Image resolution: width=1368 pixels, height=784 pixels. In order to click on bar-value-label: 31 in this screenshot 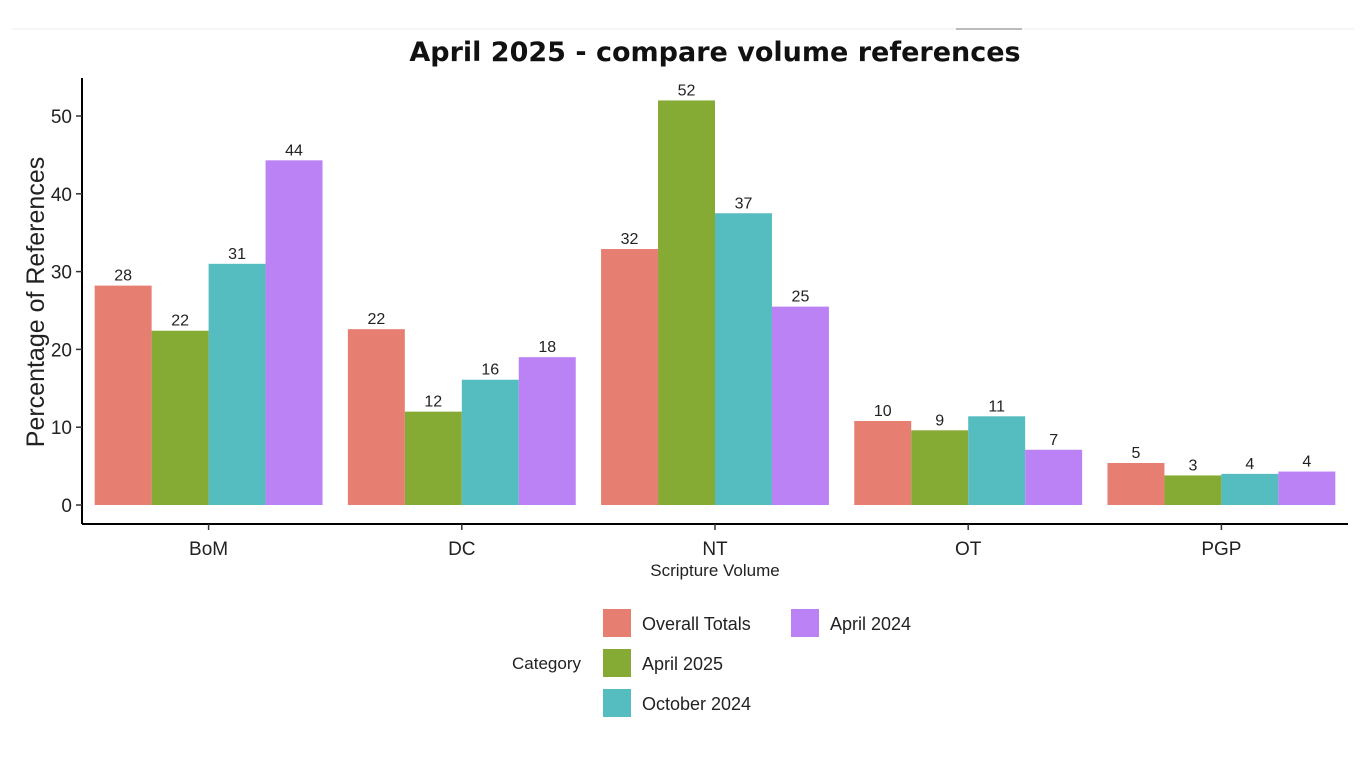, I will do `click(237, 254)`.